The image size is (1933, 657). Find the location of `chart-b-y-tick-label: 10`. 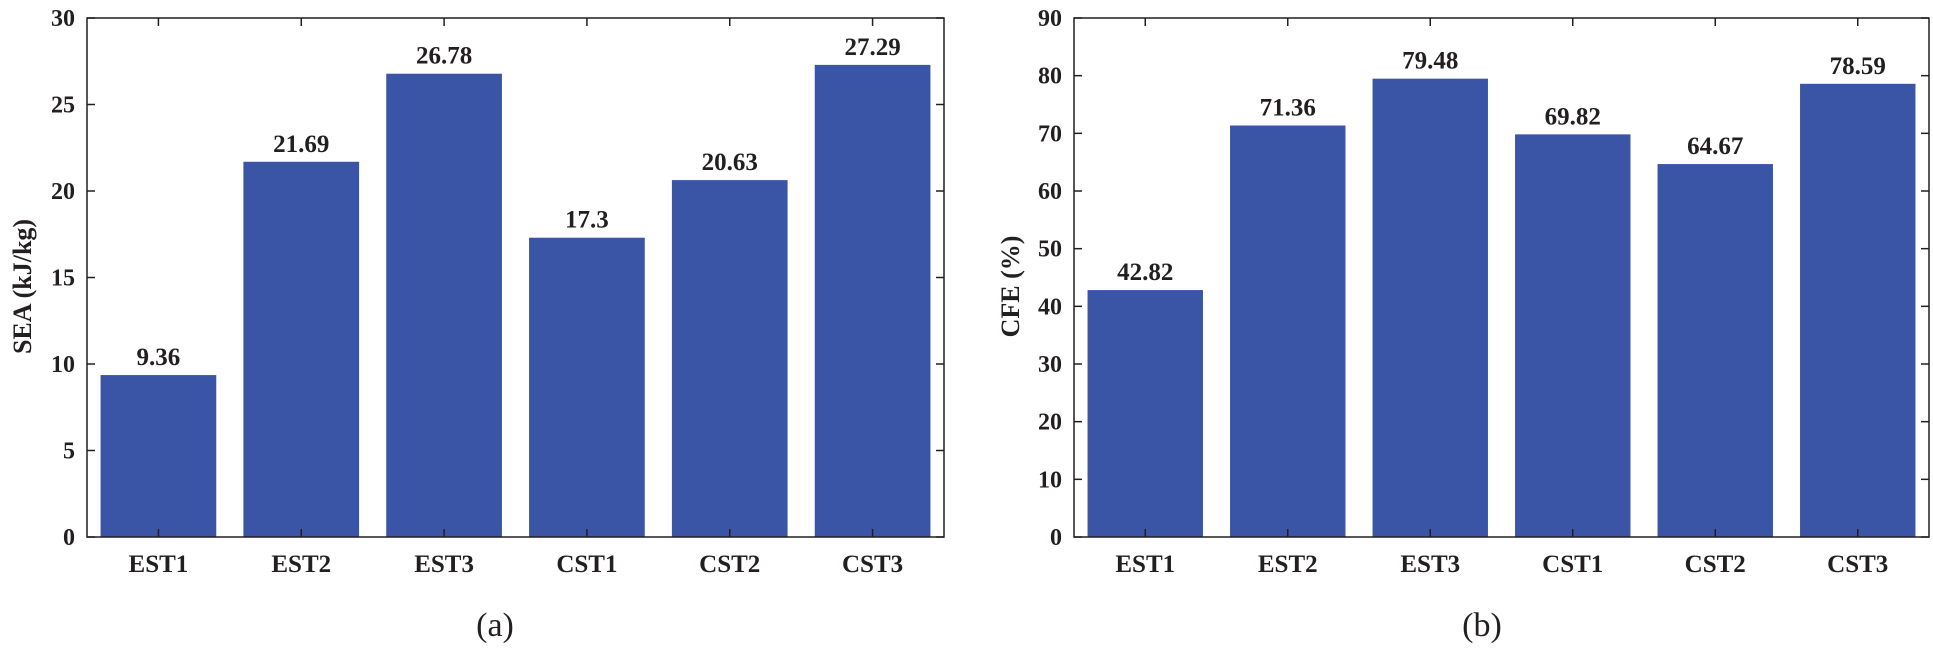

chart-b-y-tick-label: 10 is located at coordinates (1050, 480).